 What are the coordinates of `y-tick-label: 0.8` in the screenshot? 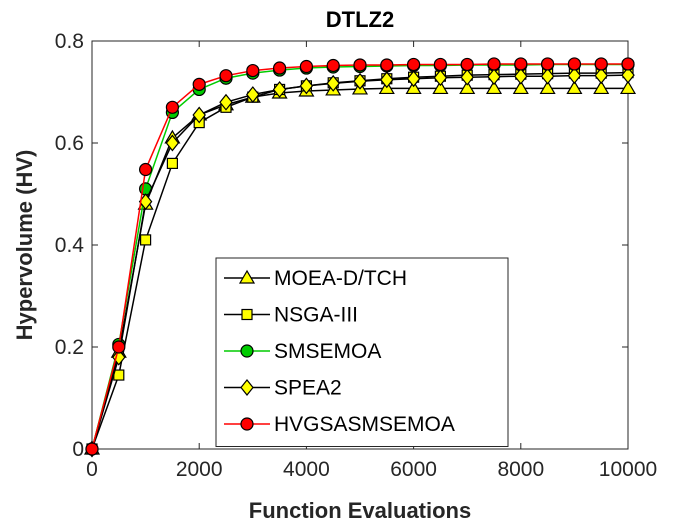 It's located at (69, 41).